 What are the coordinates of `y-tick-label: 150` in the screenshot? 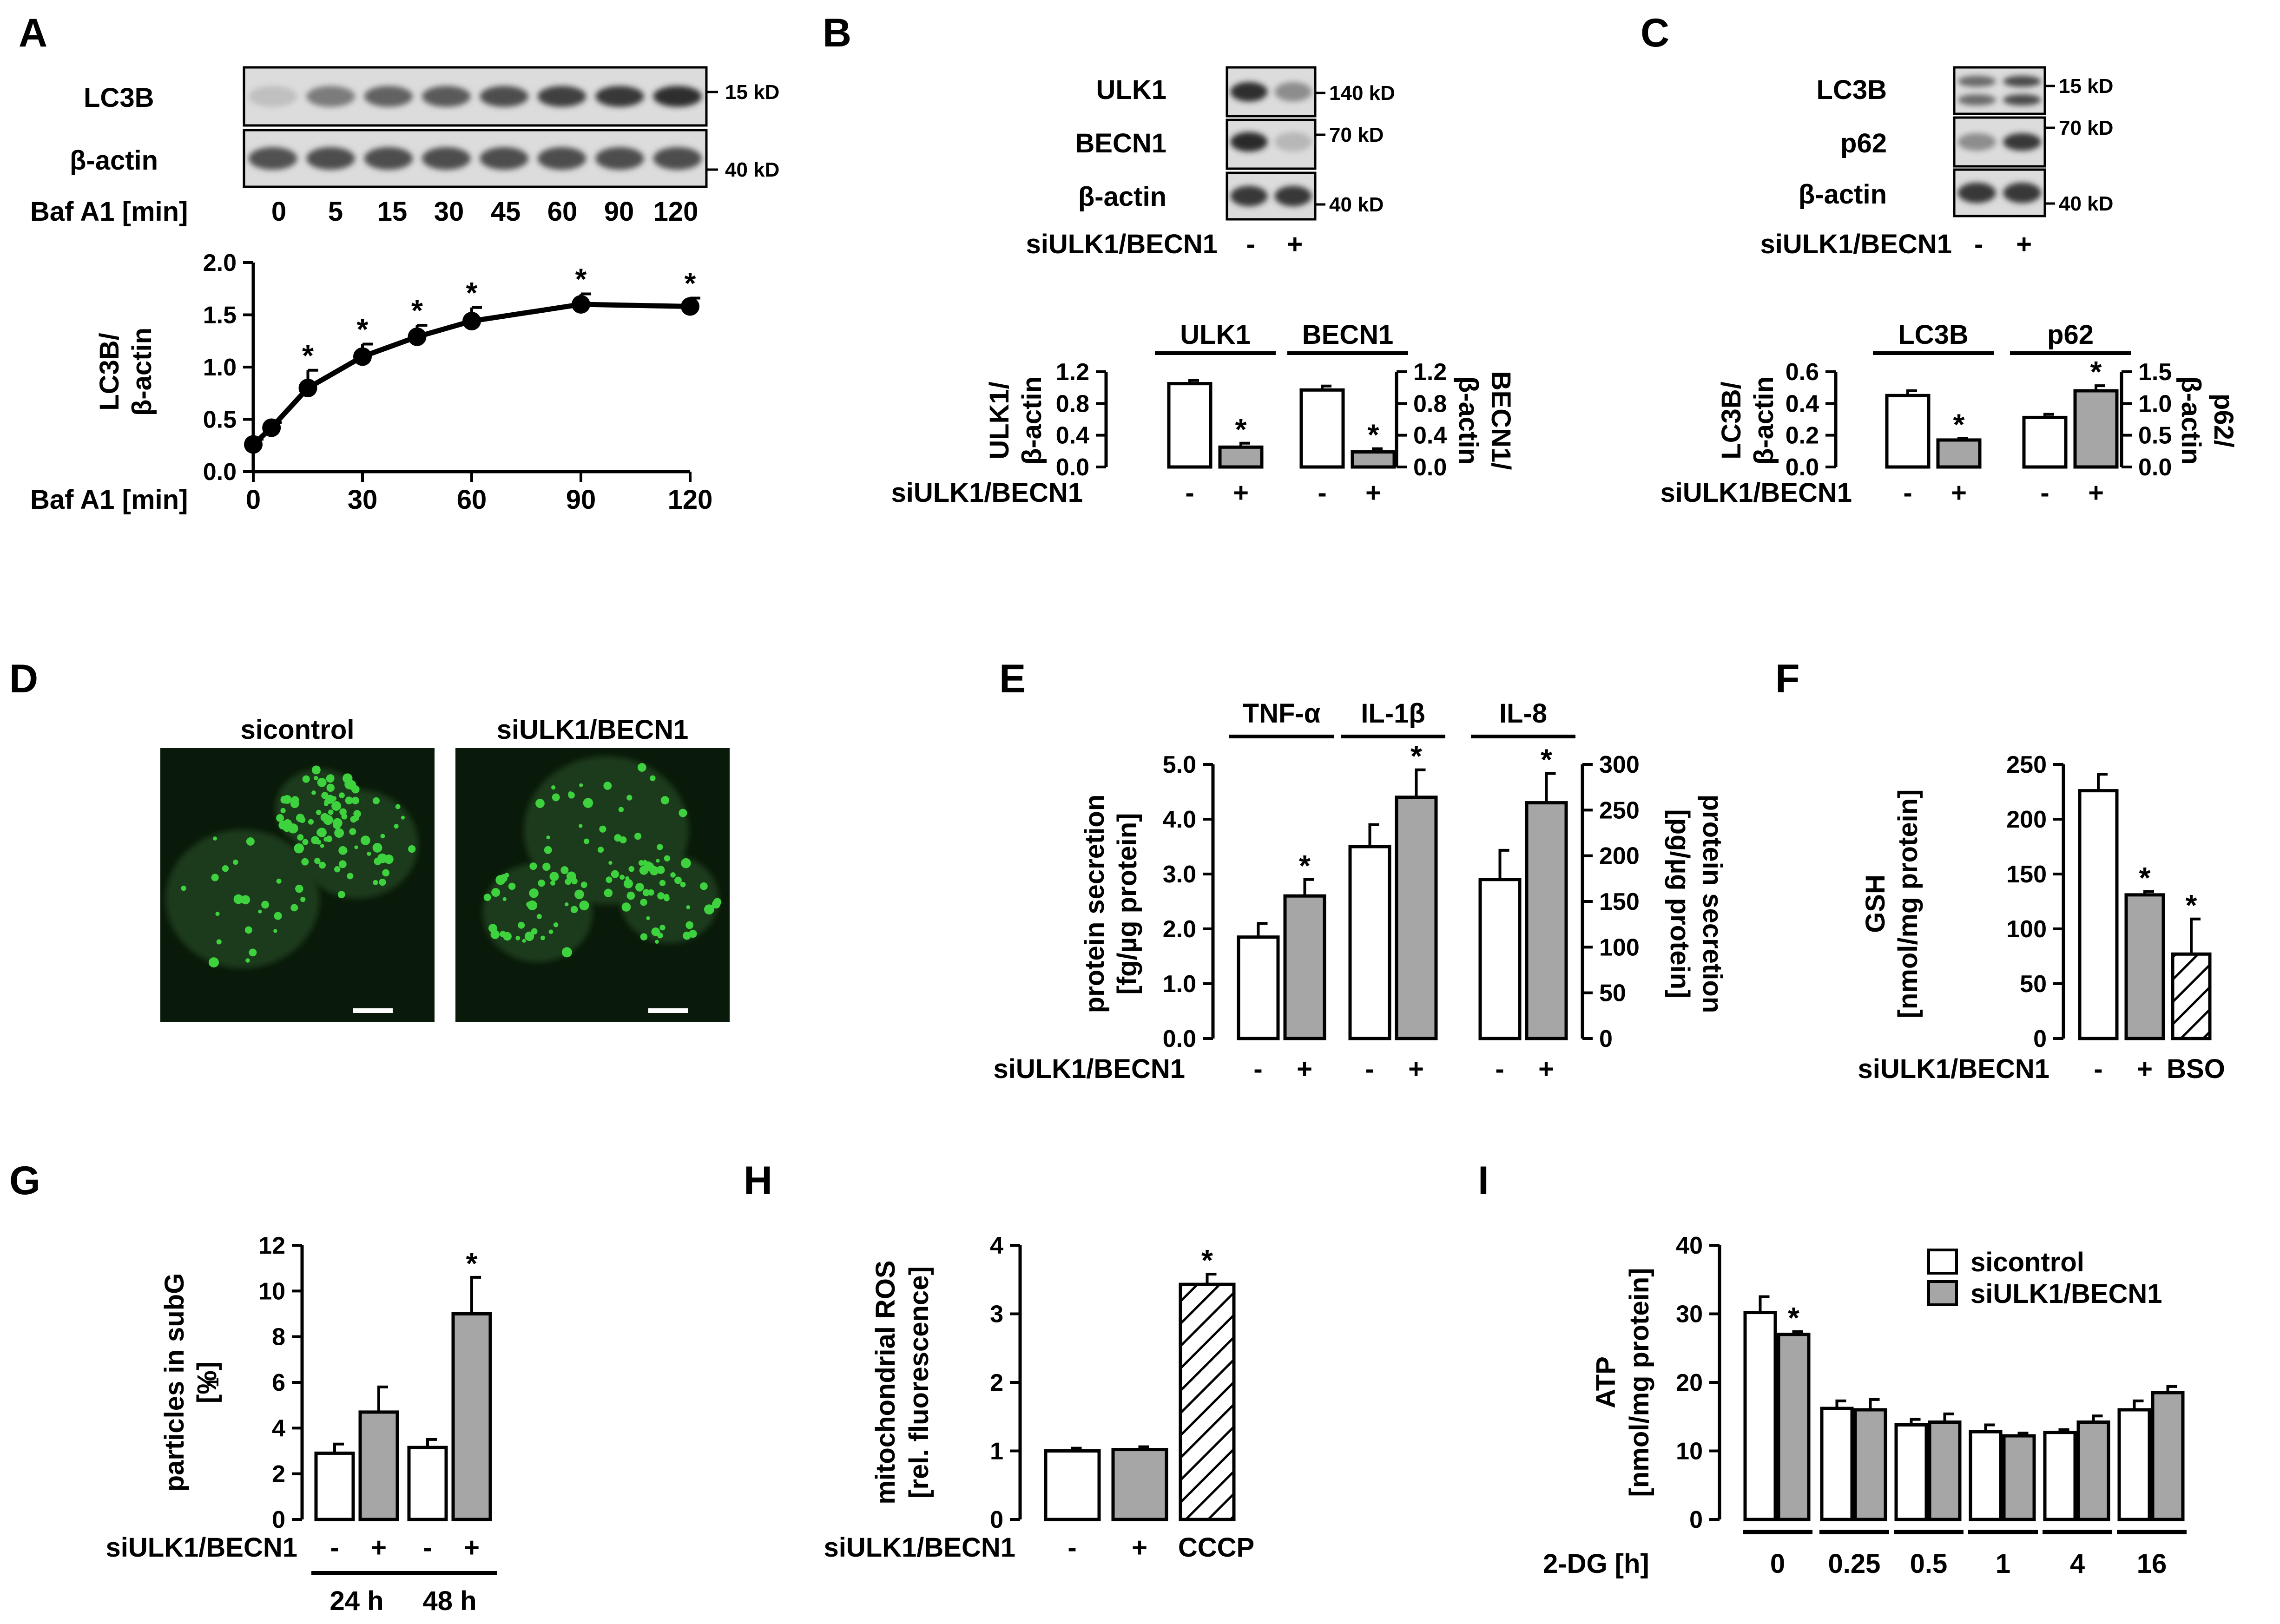 It's located at (2027, 875).